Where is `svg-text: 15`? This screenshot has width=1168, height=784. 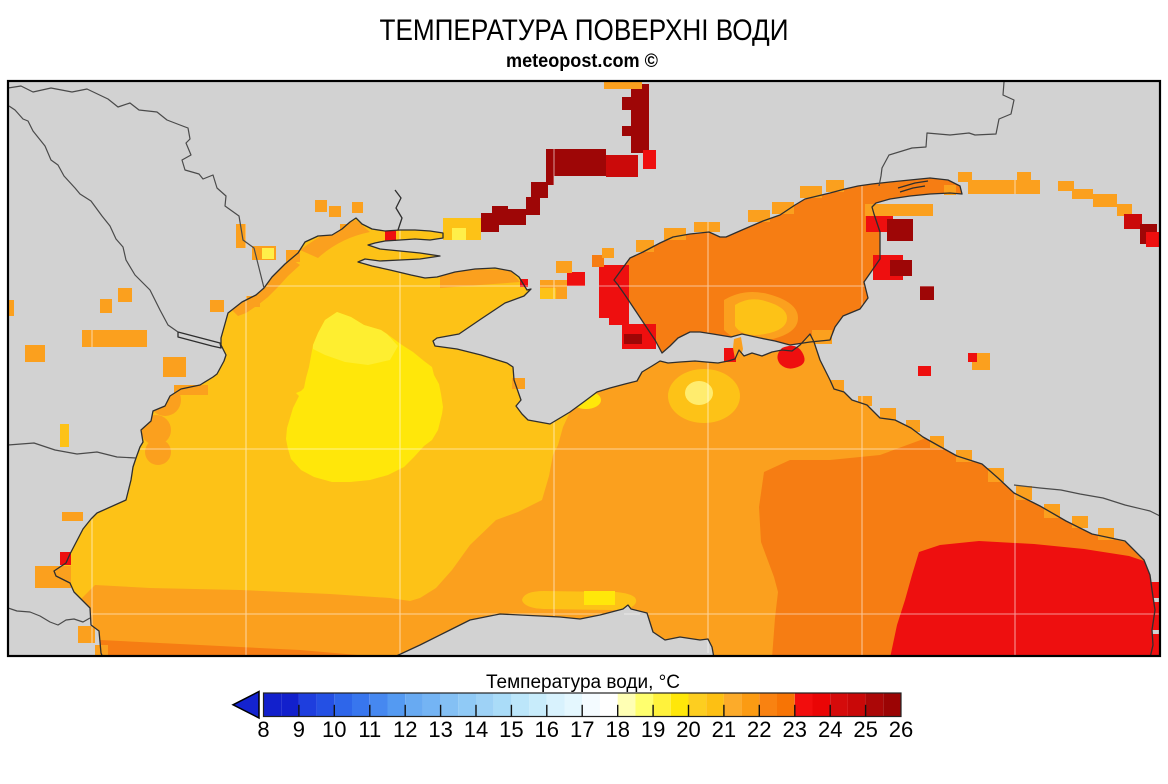 svg-text: 15 is located at coordinates (511, 729).